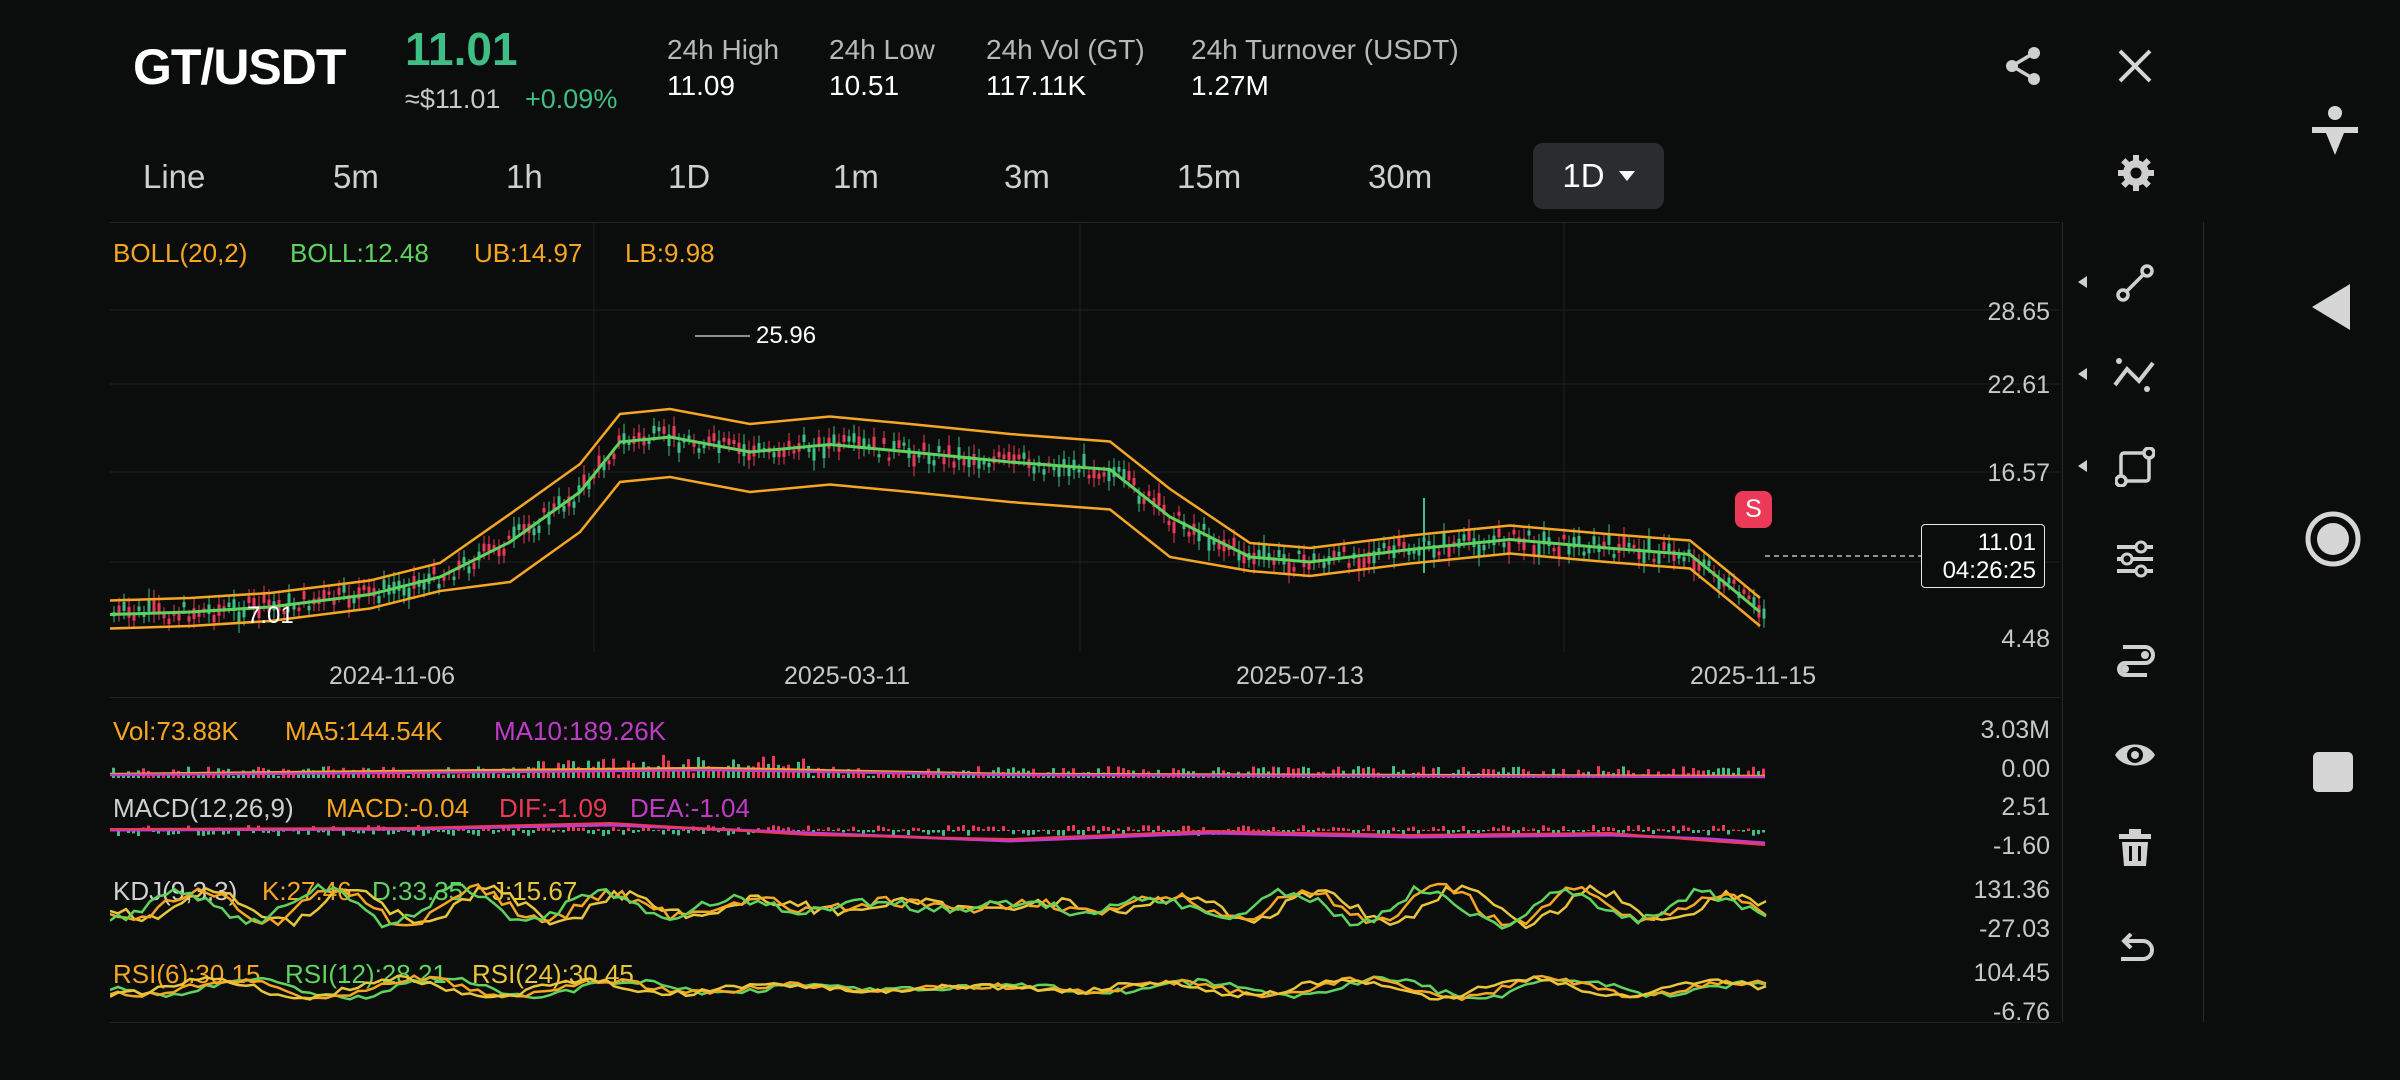 This screenshot has height=1080, width=2400. I want to click on magnet-tool-icon, so click(2135, 661).